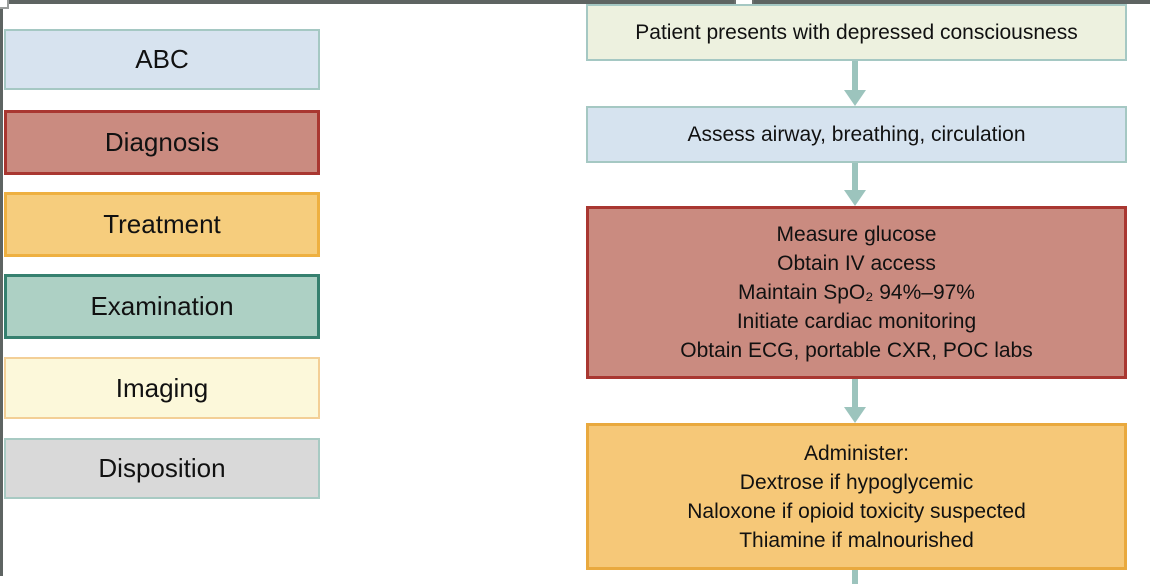 The image size is (1150, 584). I want to click on flow-node-line: Dextrose if hypoglycemic, so click(856, 482).